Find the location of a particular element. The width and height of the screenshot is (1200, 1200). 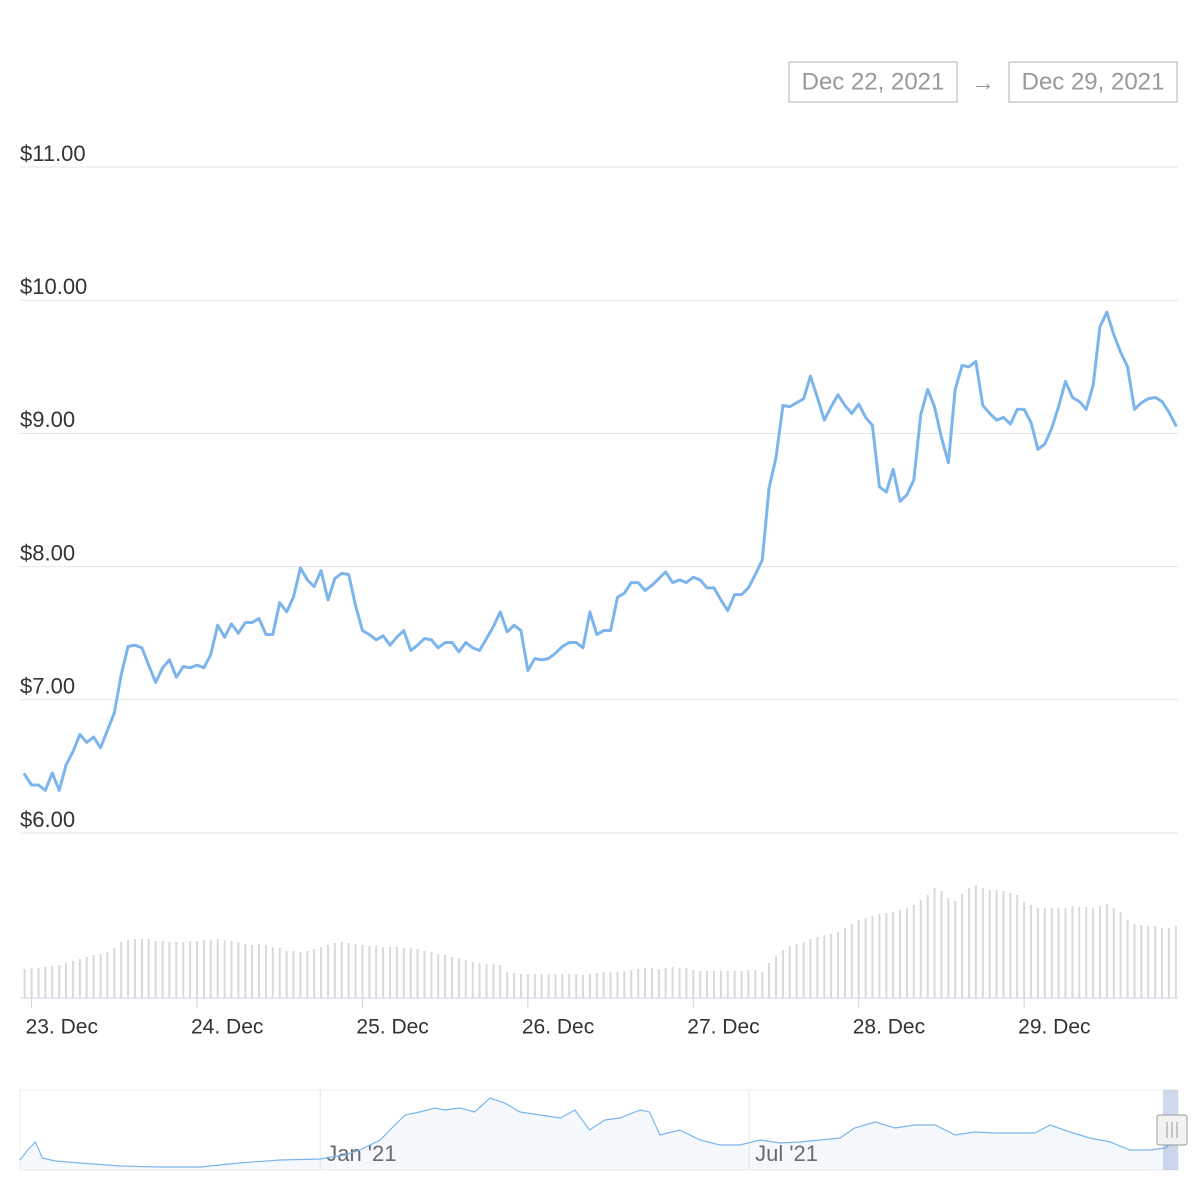

navigator-line is located at coordinates (597, 1132).